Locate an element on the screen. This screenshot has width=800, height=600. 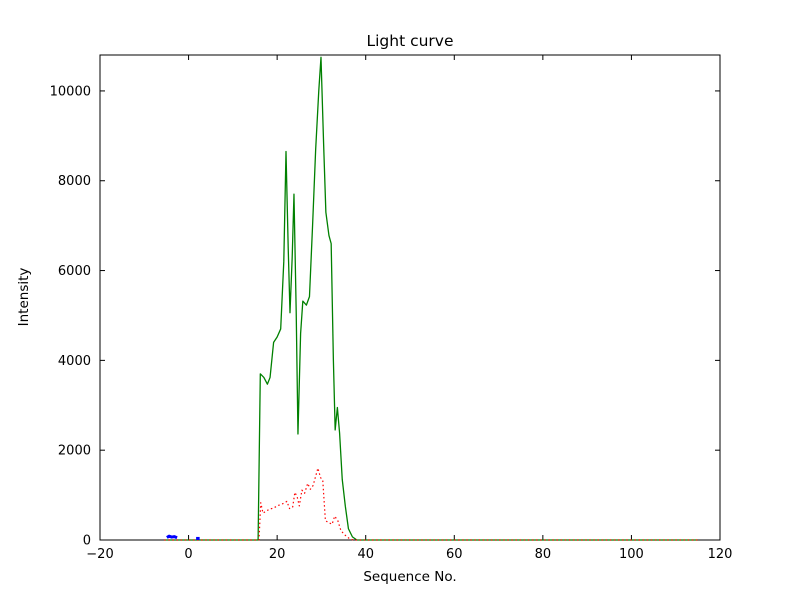
x-tick-label: 120 is located at coordinates (720, 554).